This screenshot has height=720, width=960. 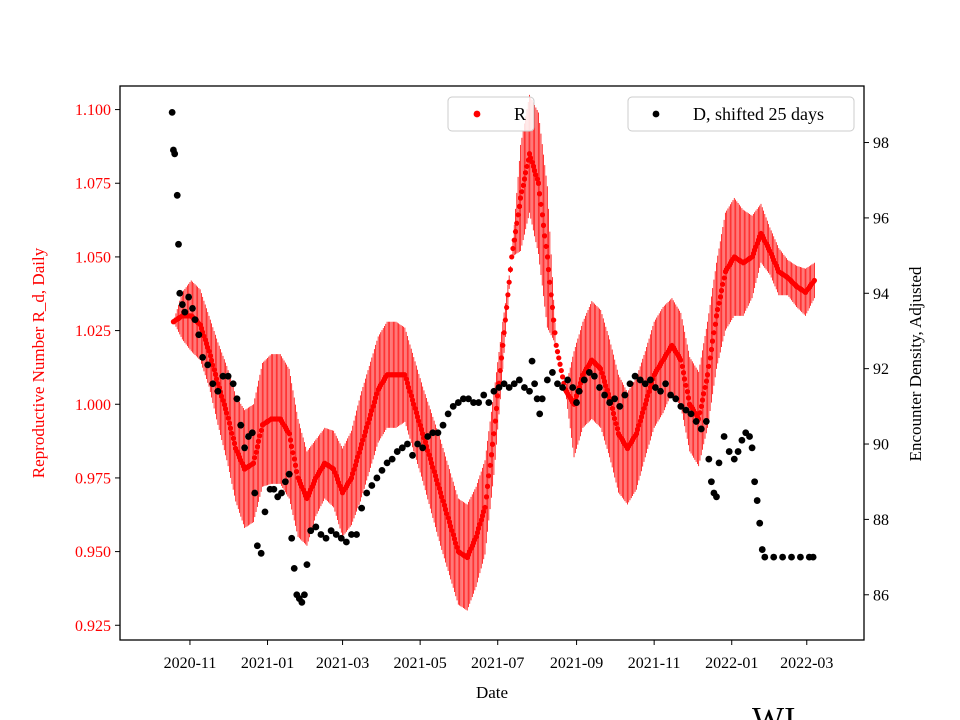 What do you see at coordinates (93, 257) in the screenshot?
I see `y-left-tick-label: 1.050` at bounding box center [93, 257].